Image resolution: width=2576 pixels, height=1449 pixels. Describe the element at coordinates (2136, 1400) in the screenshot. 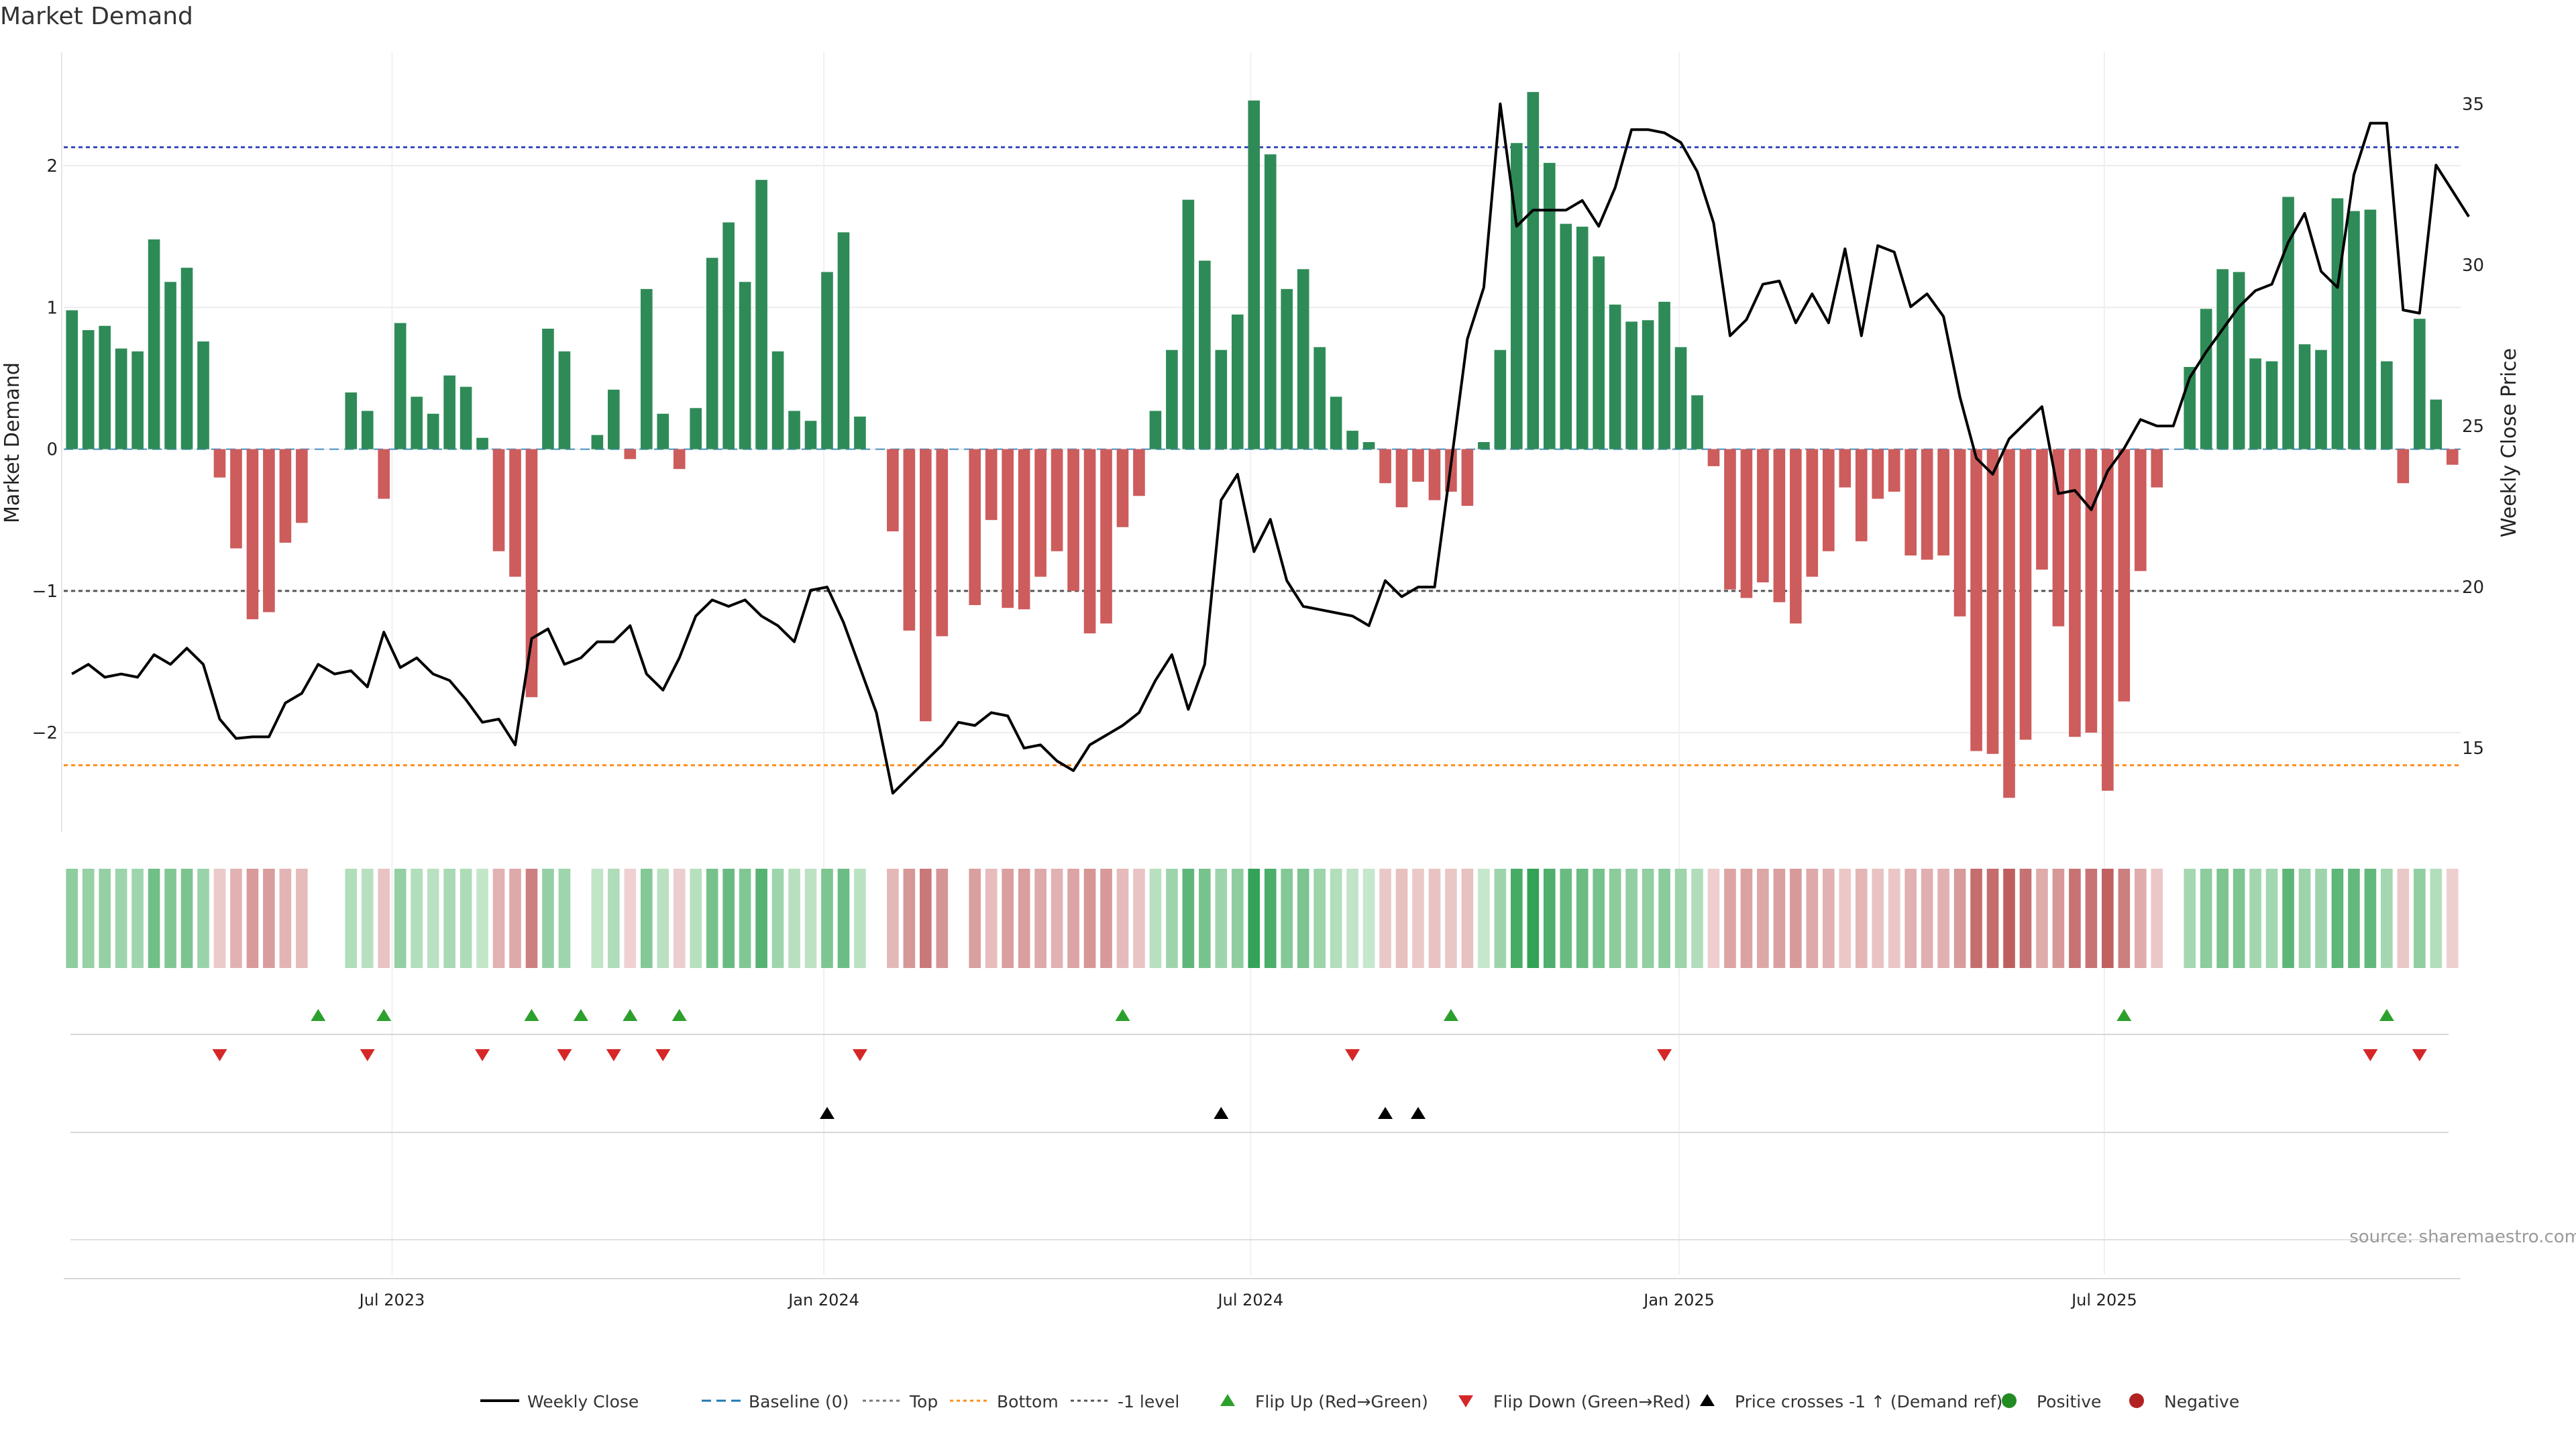

I see `legend-swatch-negative` at that location.